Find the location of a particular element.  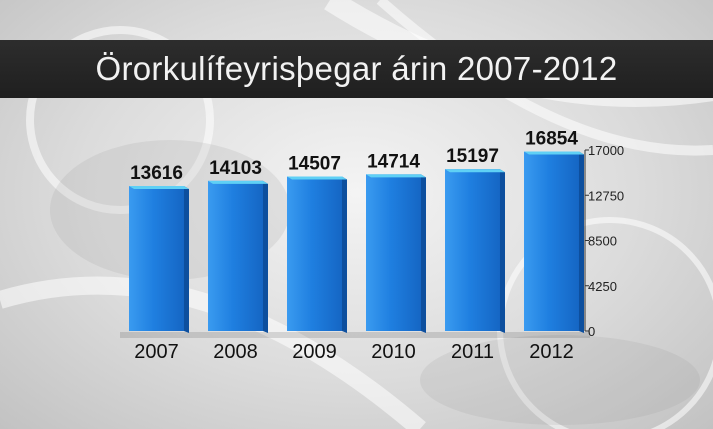

y-tick-label-12750: 12750 is located at coordinates (606, 195).